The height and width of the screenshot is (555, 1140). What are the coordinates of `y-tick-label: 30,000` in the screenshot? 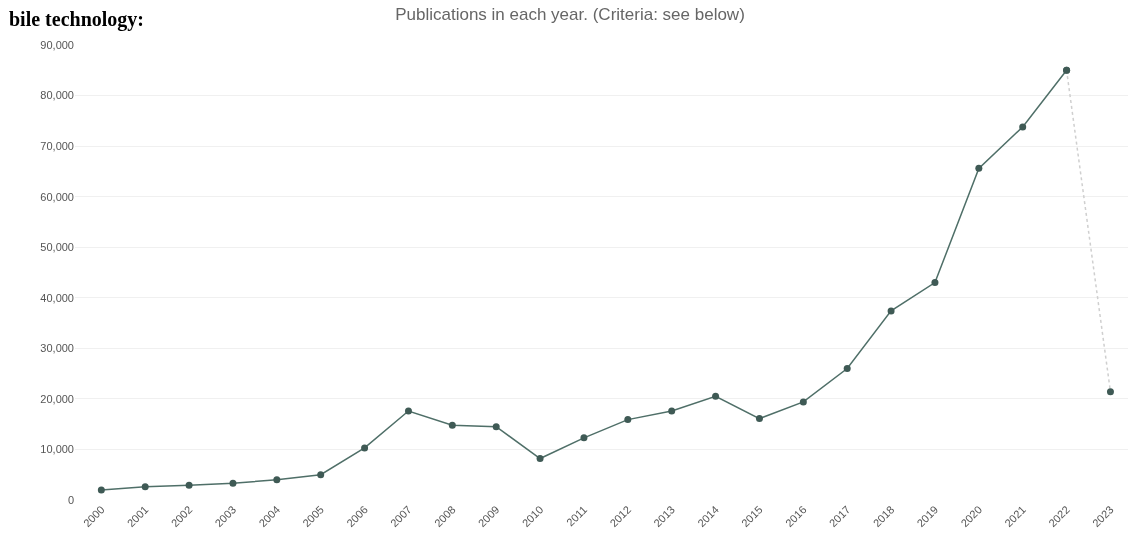 It's located at (57, 348).